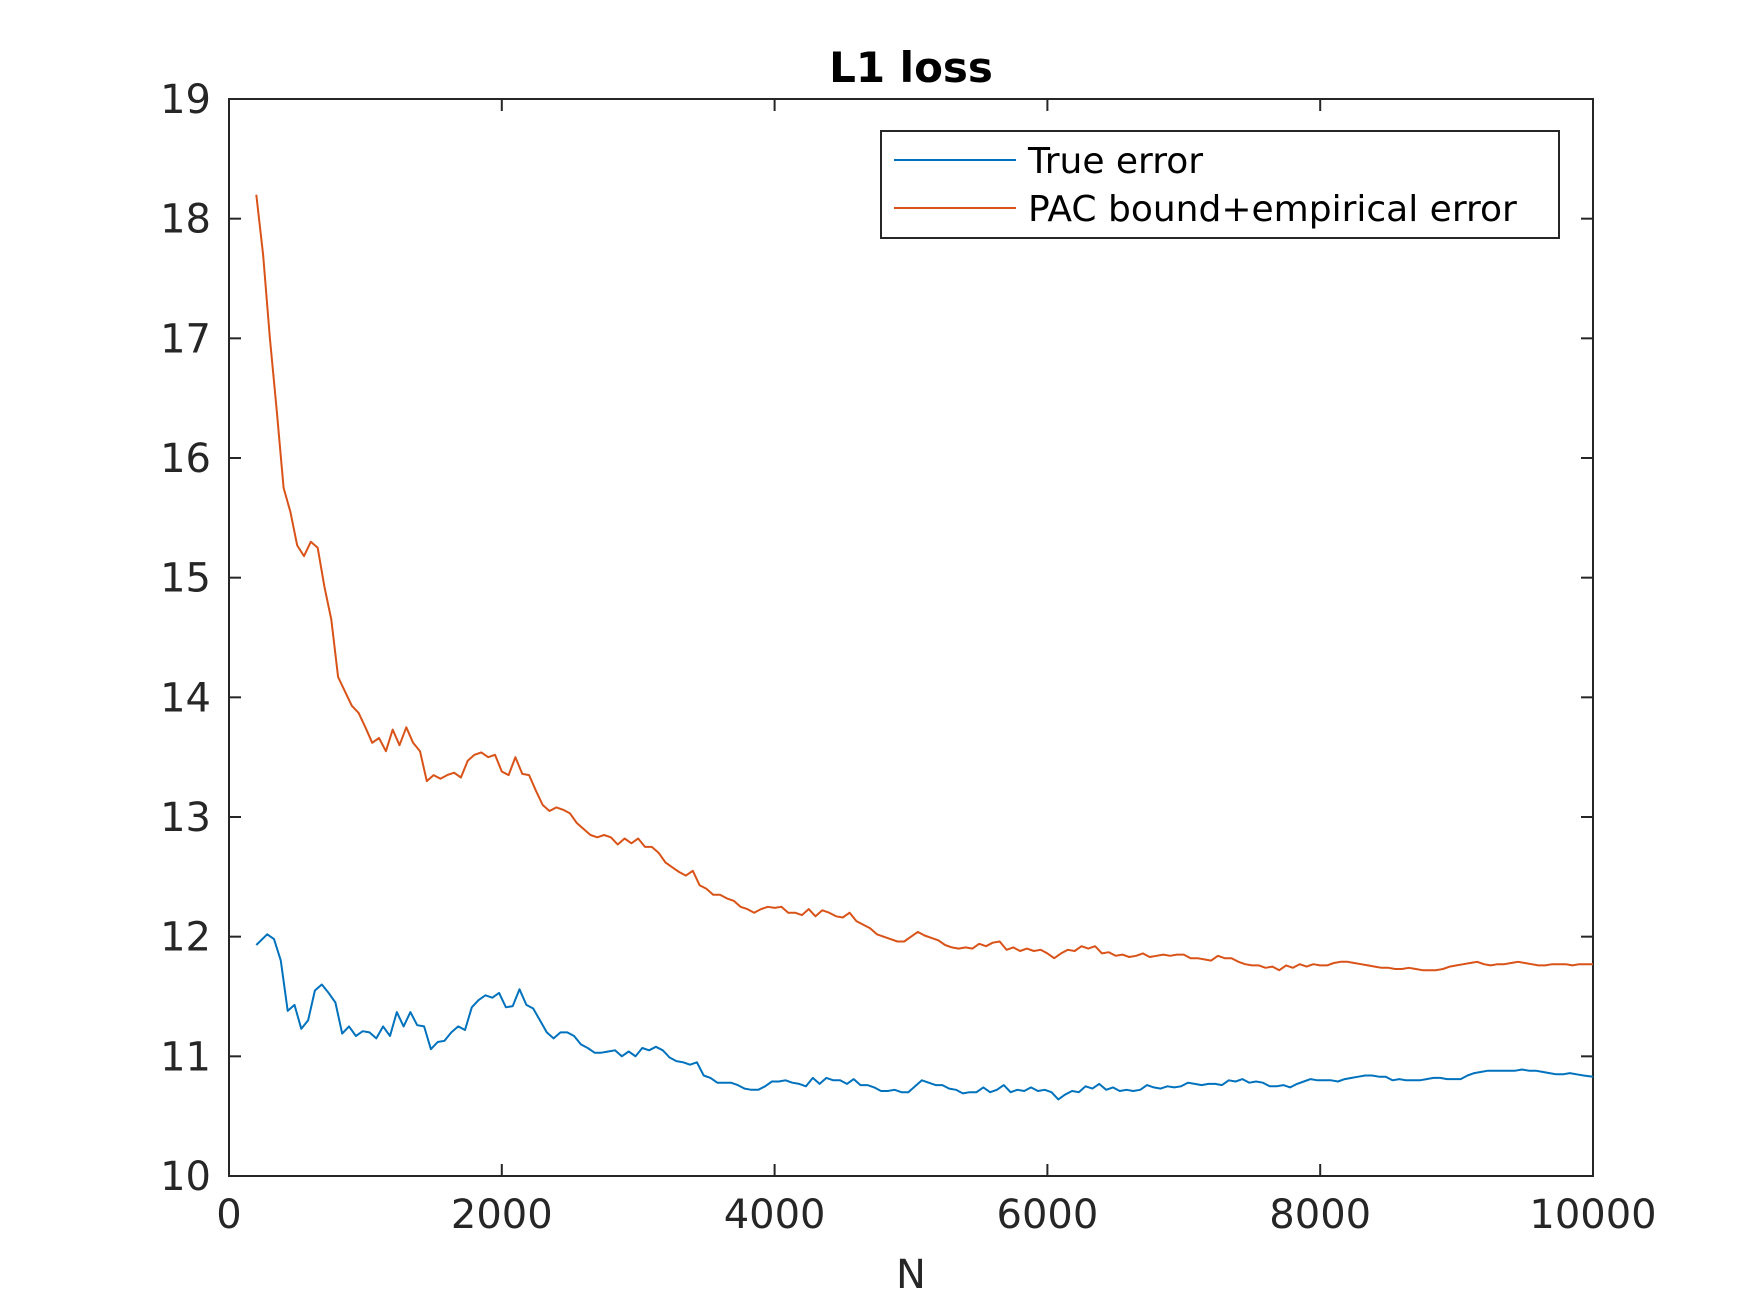  Describe the element at coordinates (185, 698) in the screenshot. I see `y-tick-label: 14` at that location.